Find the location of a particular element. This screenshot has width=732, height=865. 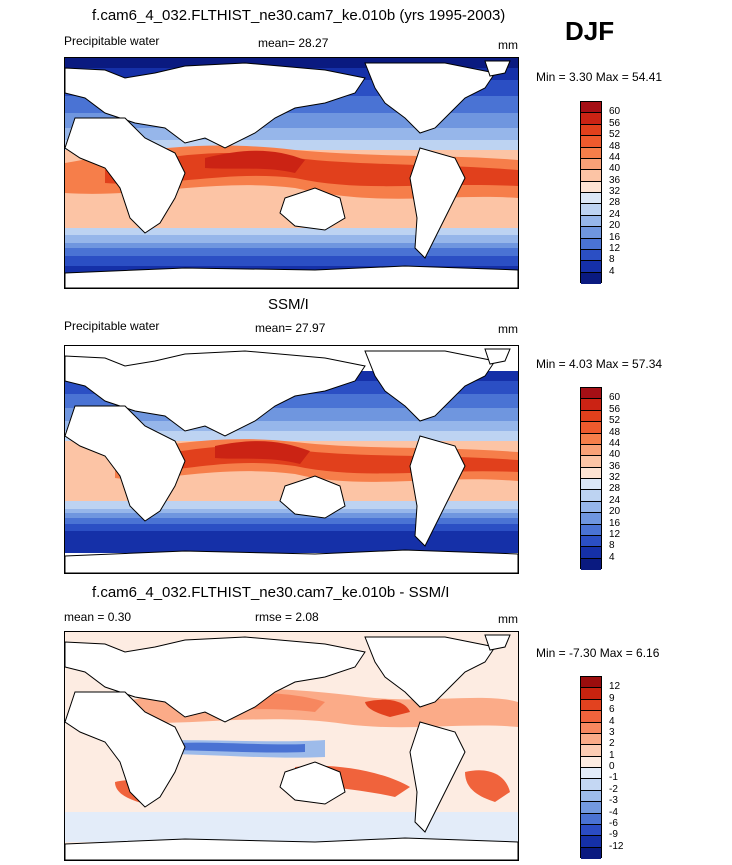

colorbar-tick-label: -12 is located at coordinates (616, 846).